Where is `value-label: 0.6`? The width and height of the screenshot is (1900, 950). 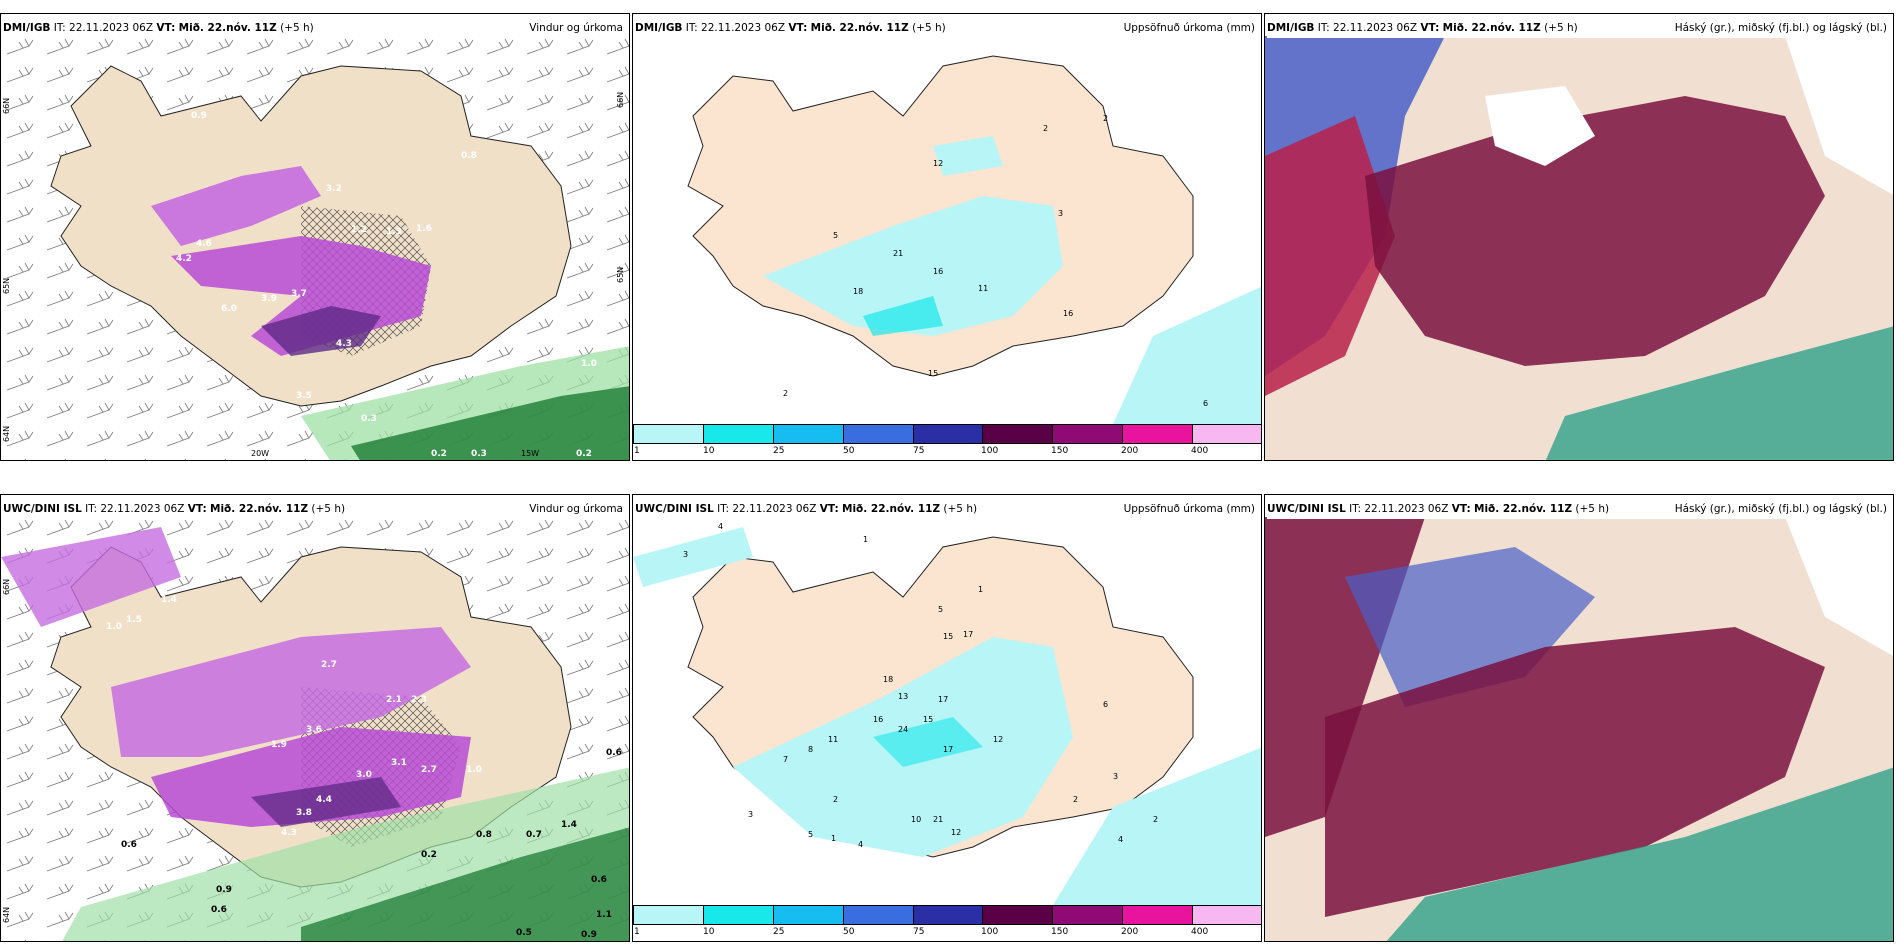
value-label: 0.6 is located at coordinates (614, 753).